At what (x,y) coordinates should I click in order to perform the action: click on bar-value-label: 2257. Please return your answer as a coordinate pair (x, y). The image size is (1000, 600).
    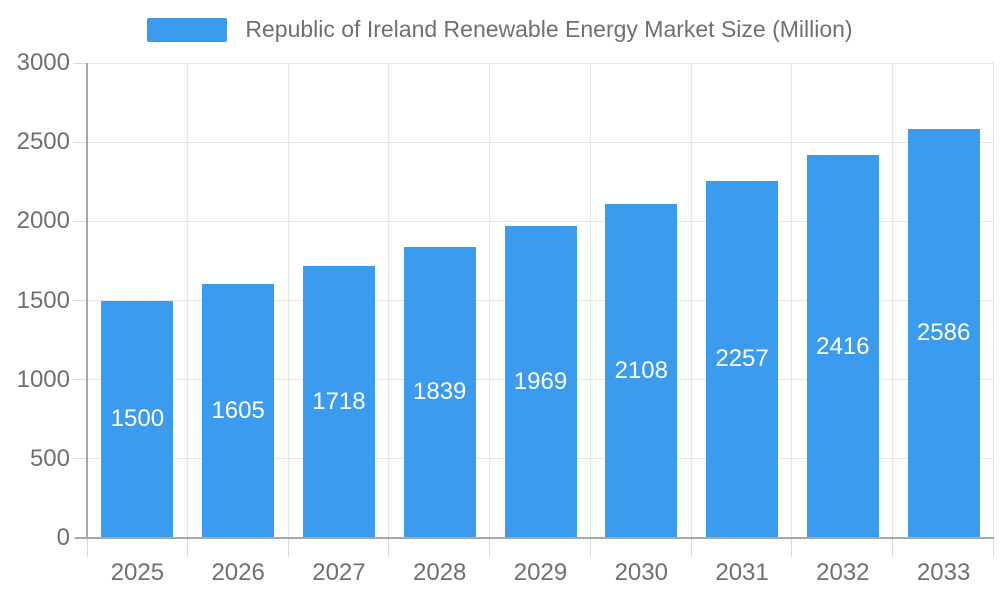
    Looking at the image, I should click on (742, 359).